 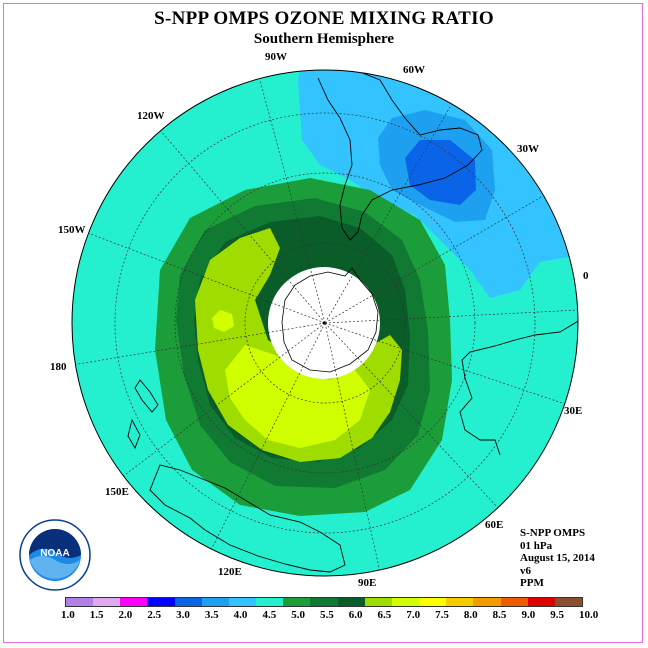 What do you see at coordinates (151, 116) in the screenshot?
I see `lon-label-120w: 120W` at bounding box center [151, 116].